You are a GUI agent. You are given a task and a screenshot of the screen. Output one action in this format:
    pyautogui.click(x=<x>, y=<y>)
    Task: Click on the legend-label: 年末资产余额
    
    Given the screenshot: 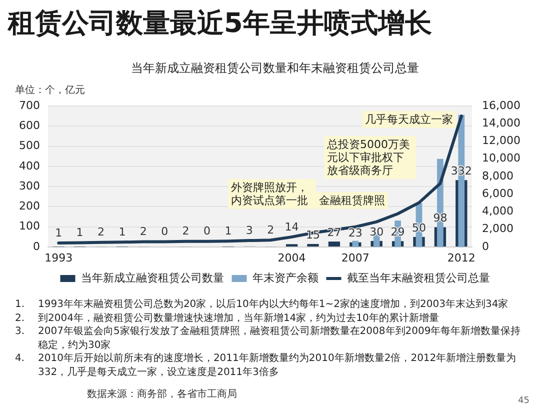 What is the action you would take?
    pyautogui.click(x=285, y=277)
    